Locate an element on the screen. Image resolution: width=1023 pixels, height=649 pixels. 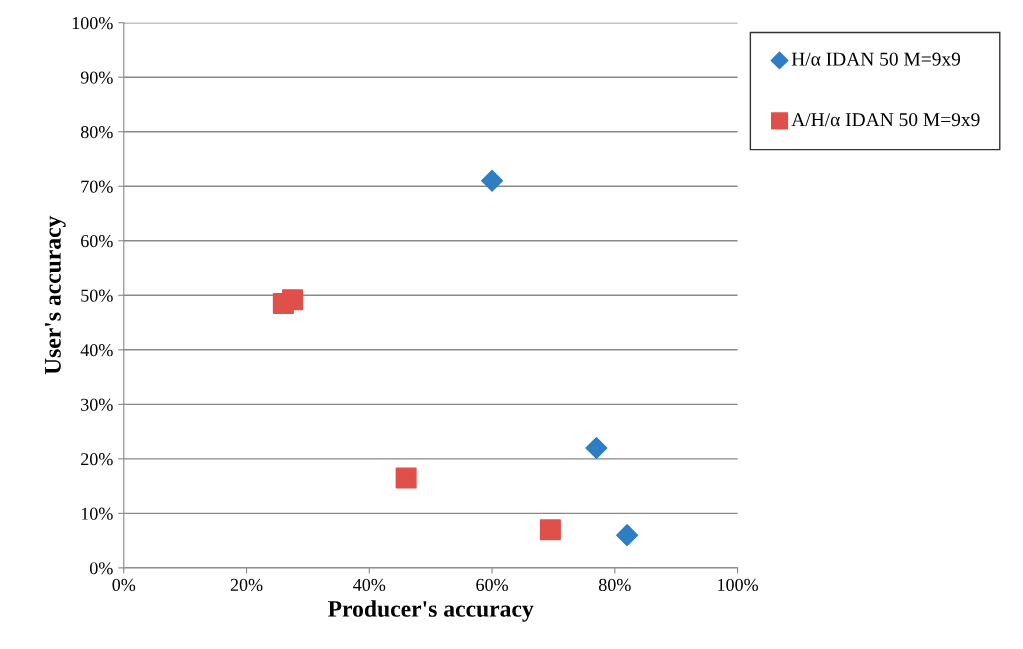
y-tick-label: 40% is located at coordinates (96, 350).